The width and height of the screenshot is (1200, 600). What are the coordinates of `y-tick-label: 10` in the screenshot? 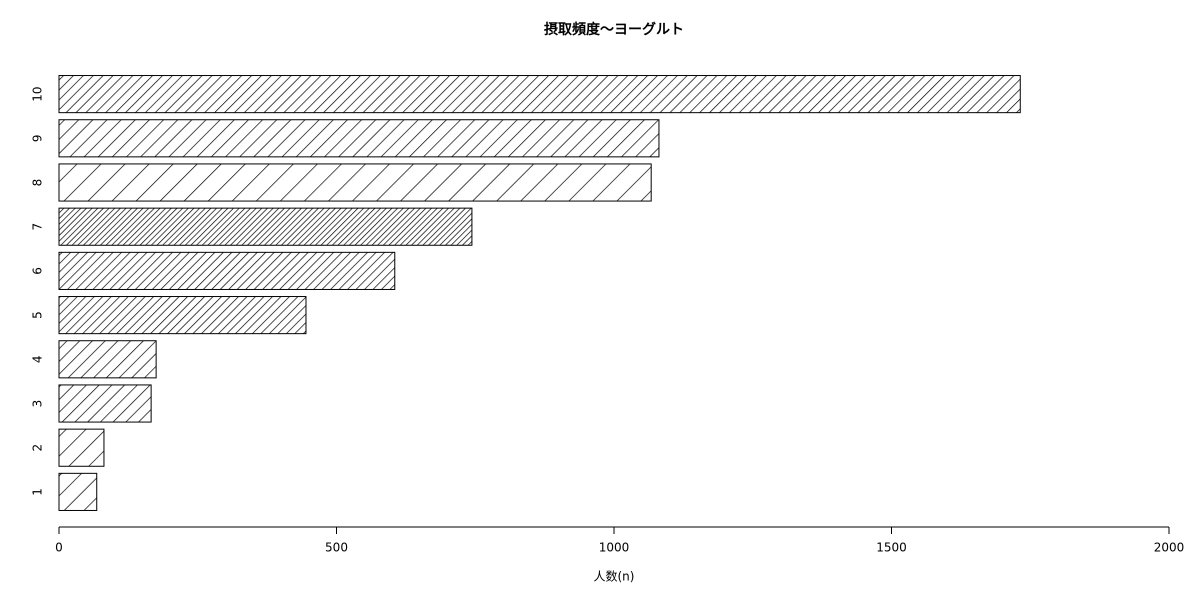 It's located at (38, 93).